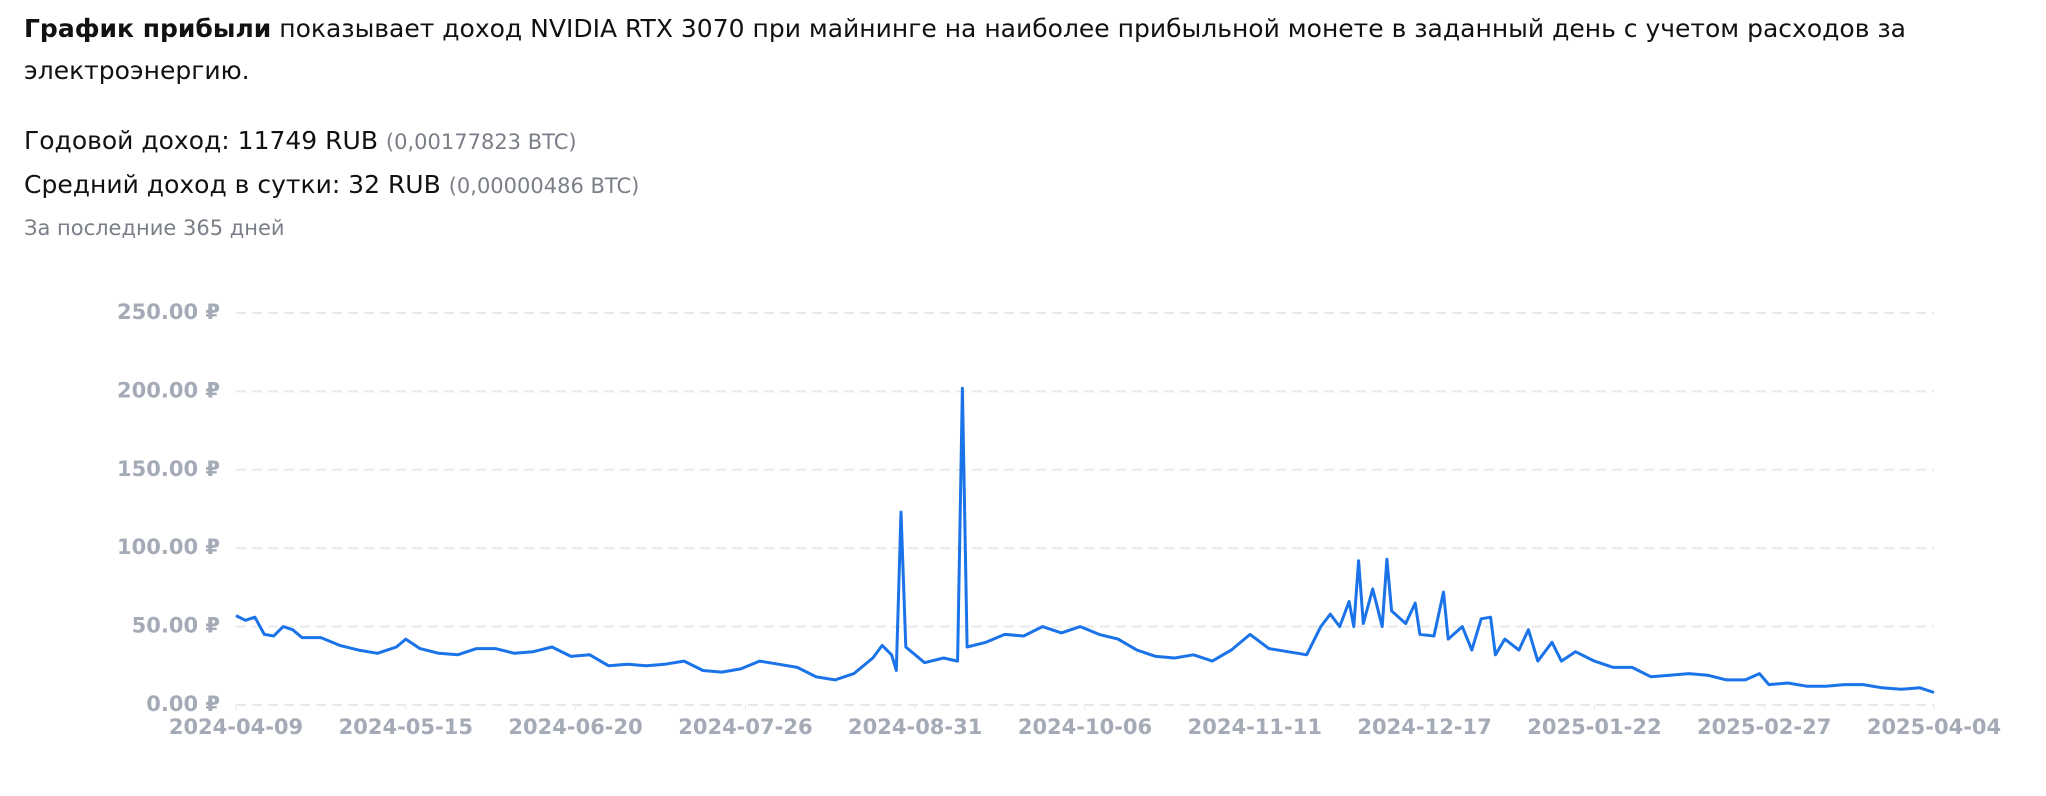 The image size is (2046, 796). I want to click on x-tick-label: 2024-07-26, so click(745, 727).